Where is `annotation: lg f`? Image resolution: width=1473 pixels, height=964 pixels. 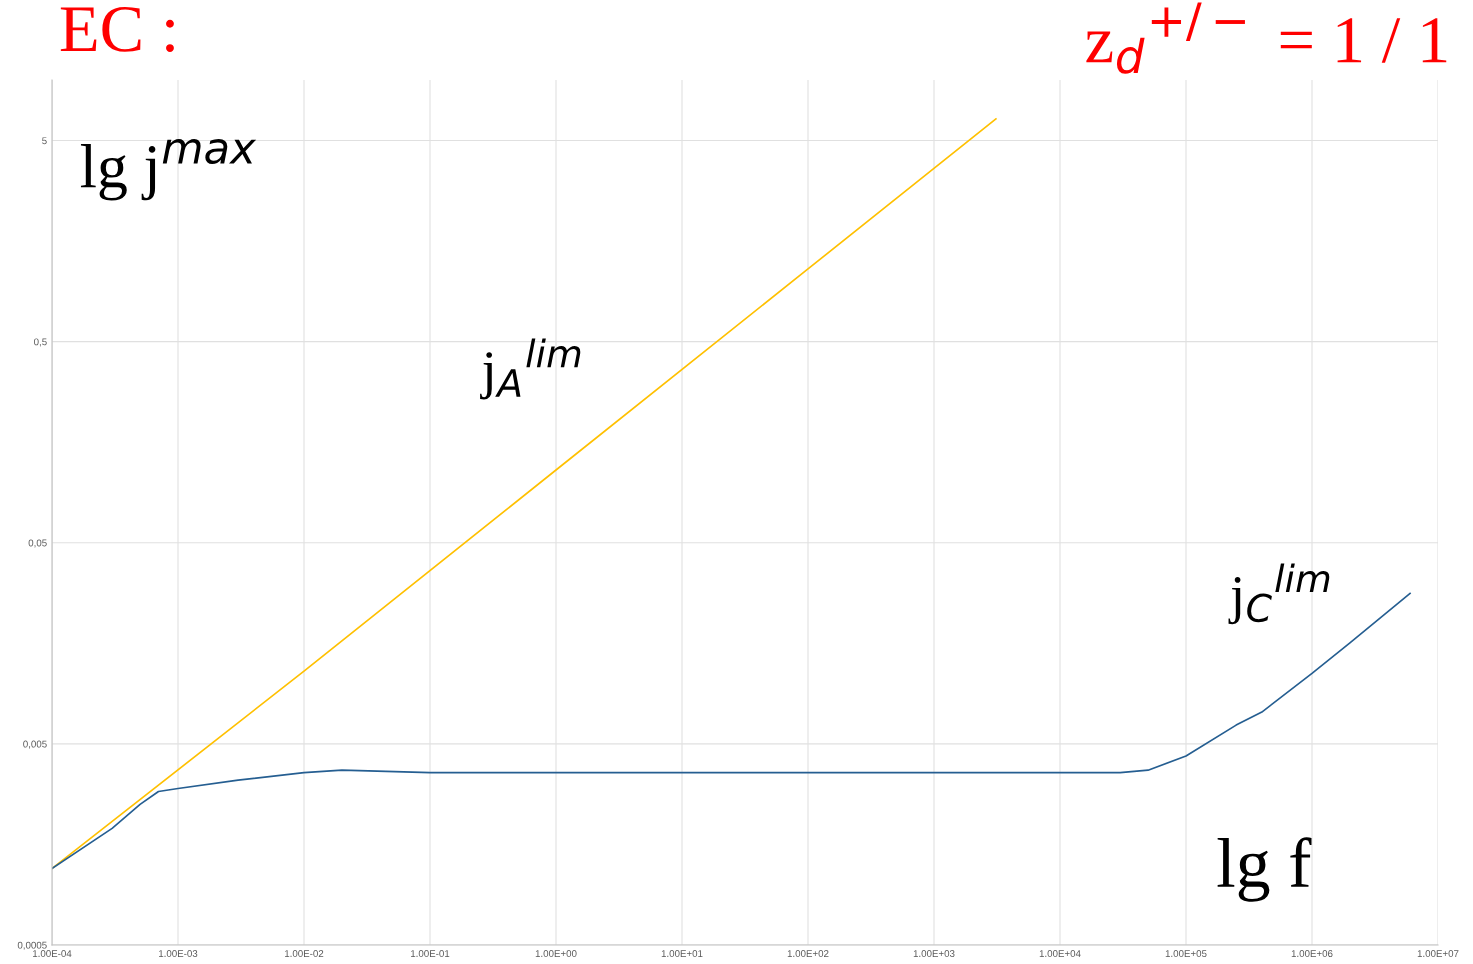
annotation: lg f is located at coordinates (1264, 869).